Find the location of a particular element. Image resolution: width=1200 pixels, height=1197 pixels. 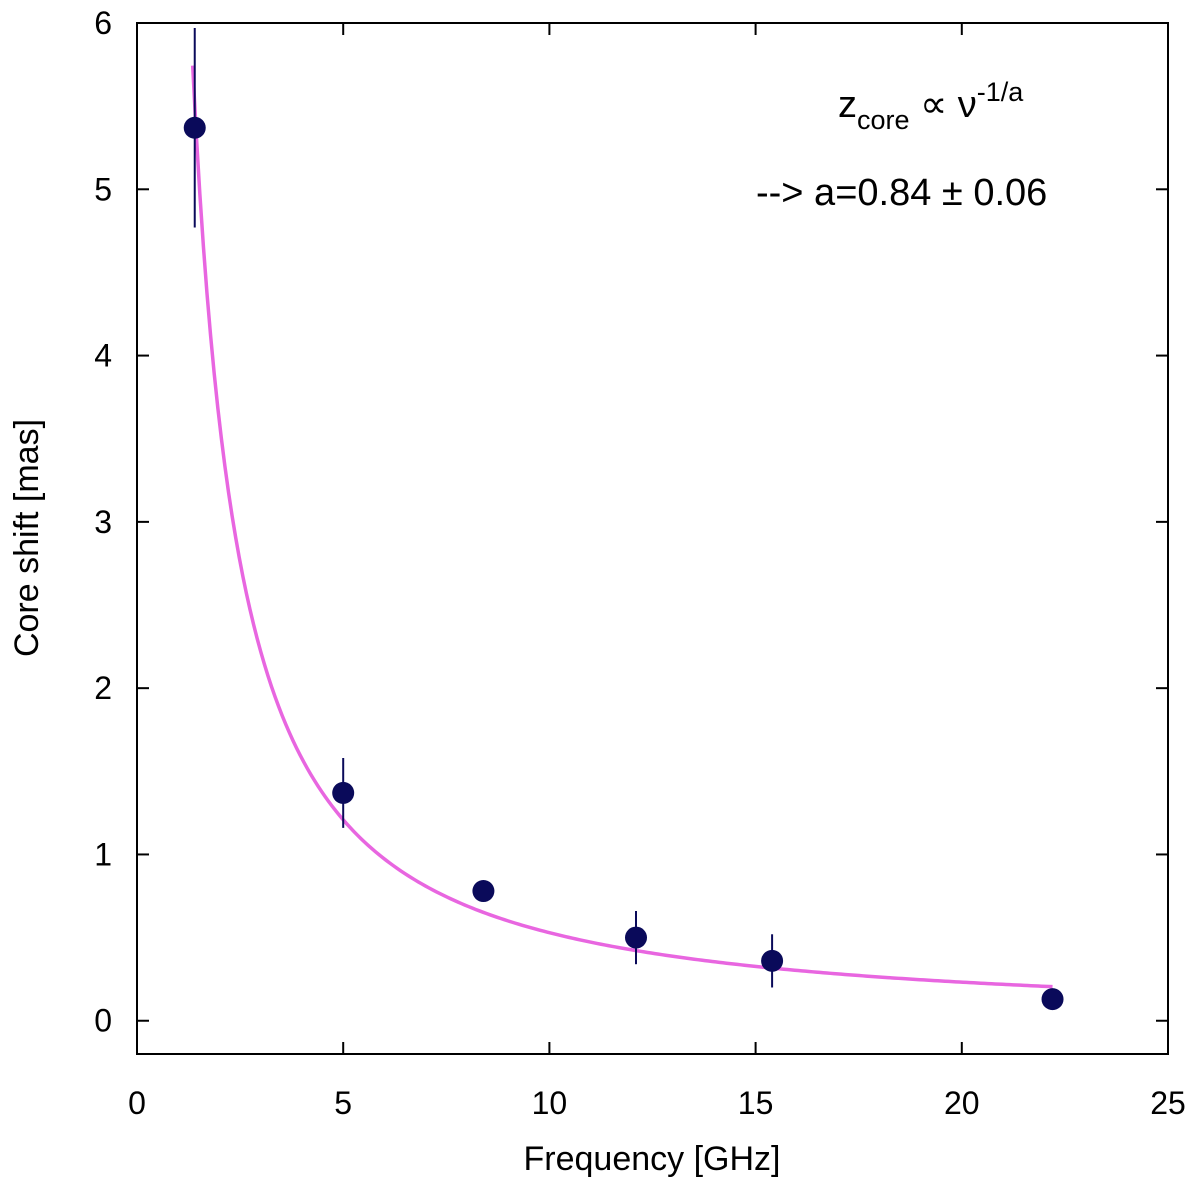

y-tick-label: 3 is located at coordinates (103, 522).